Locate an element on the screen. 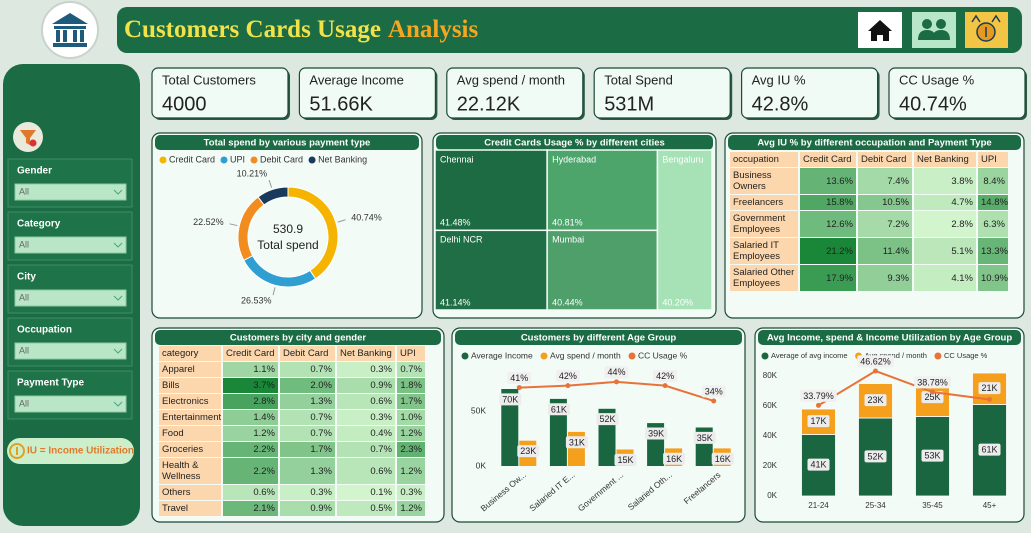 This screenshot has width=1031, height=533. leader-line is located at coordinates (274, 291).